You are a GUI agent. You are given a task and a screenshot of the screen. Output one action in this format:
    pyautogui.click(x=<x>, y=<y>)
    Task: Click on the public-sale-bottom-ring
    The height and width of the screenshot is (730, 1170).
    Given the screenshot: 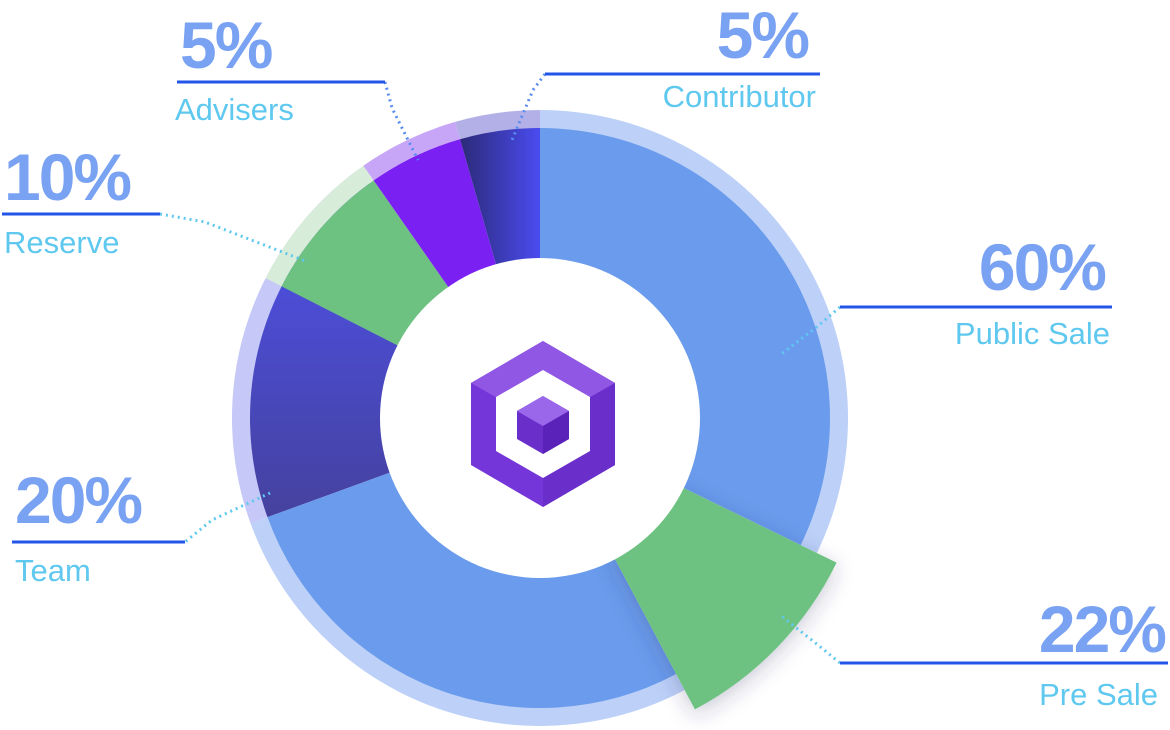 What is the action you would take?
    pyautogui.click(x=467, y=621)
    